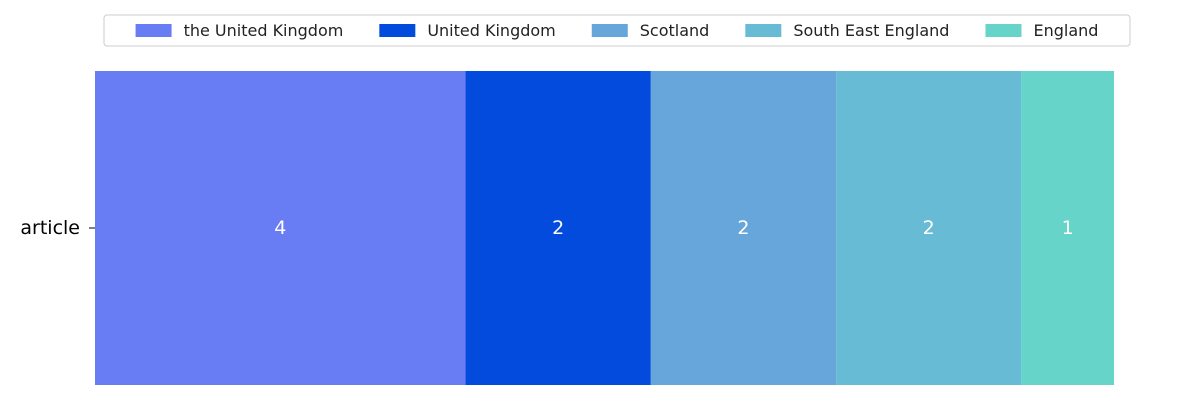 This screenshot has height=417, width=1179. Describe the element at coordinates (264, 30) in the screenshot. I see `legend-label-the-united-kingdom: the United Kingdom` at that location.